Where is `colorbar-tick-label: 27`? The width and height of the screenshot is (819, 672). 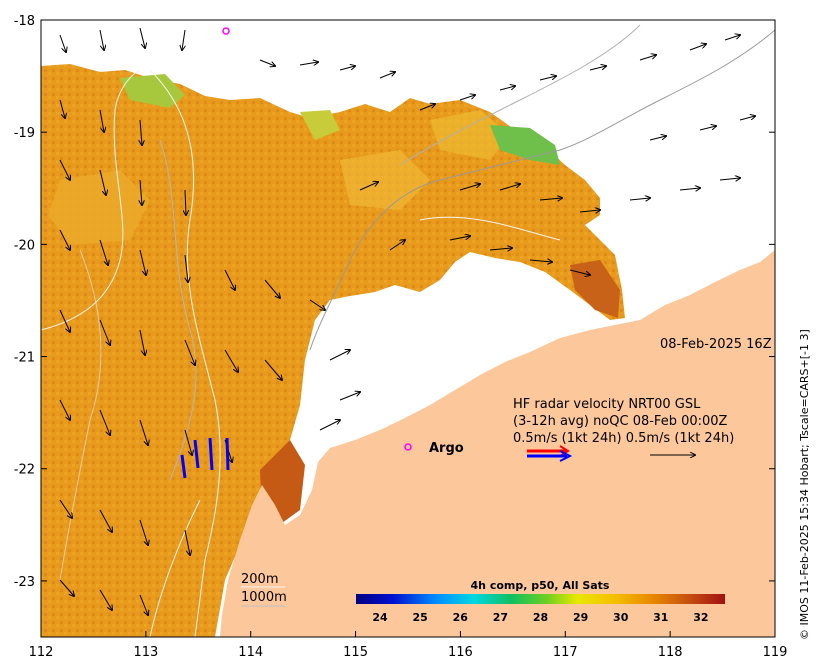
colorbar-tick-label: 27 is located at coordinates (500, 617).